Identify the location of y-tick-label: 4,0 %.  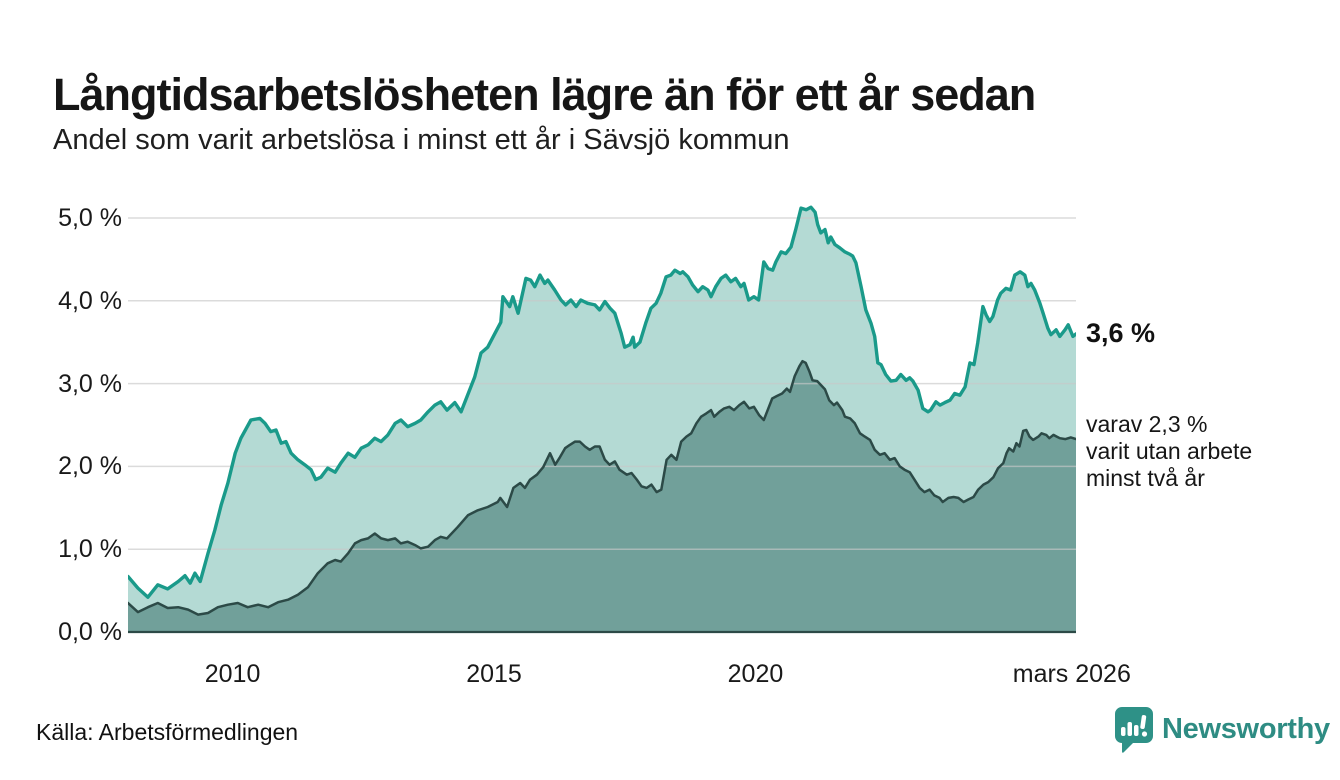
(90, 300).